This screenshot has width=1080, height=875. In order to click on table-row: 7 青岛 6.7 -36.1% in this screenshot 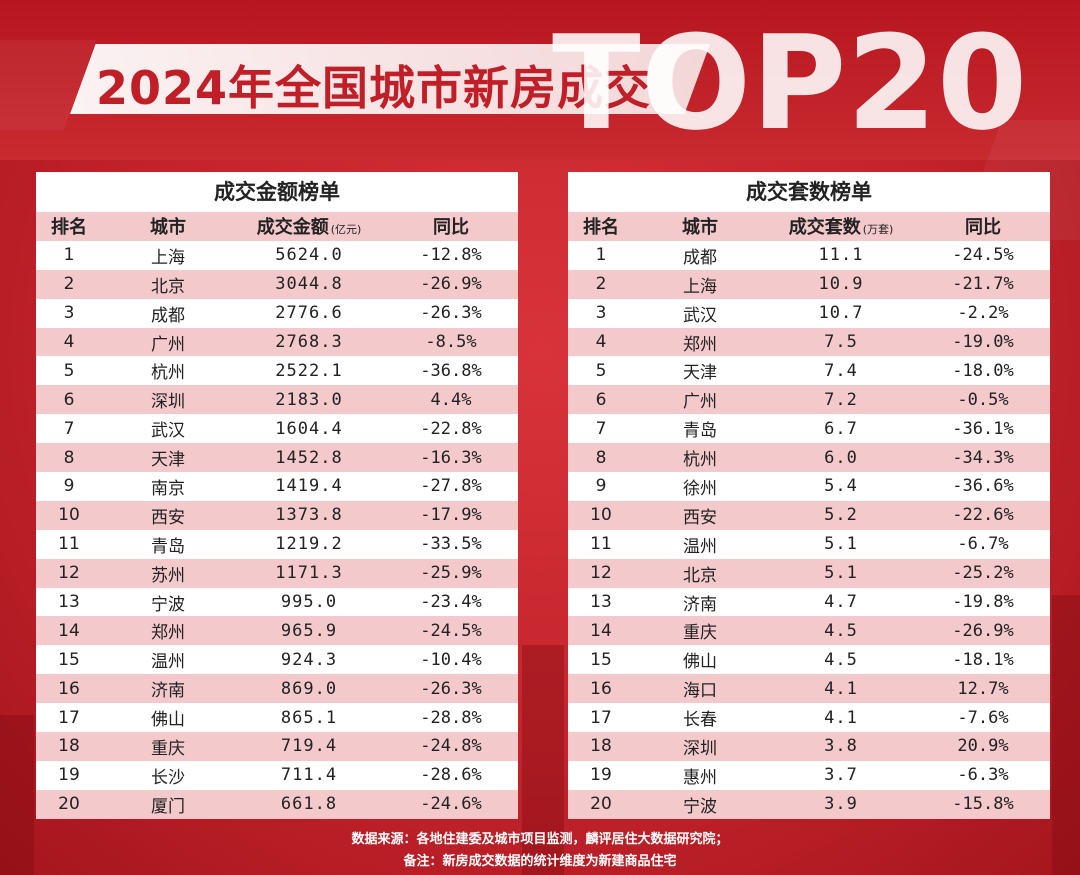, I will do `click(809, 429)`.